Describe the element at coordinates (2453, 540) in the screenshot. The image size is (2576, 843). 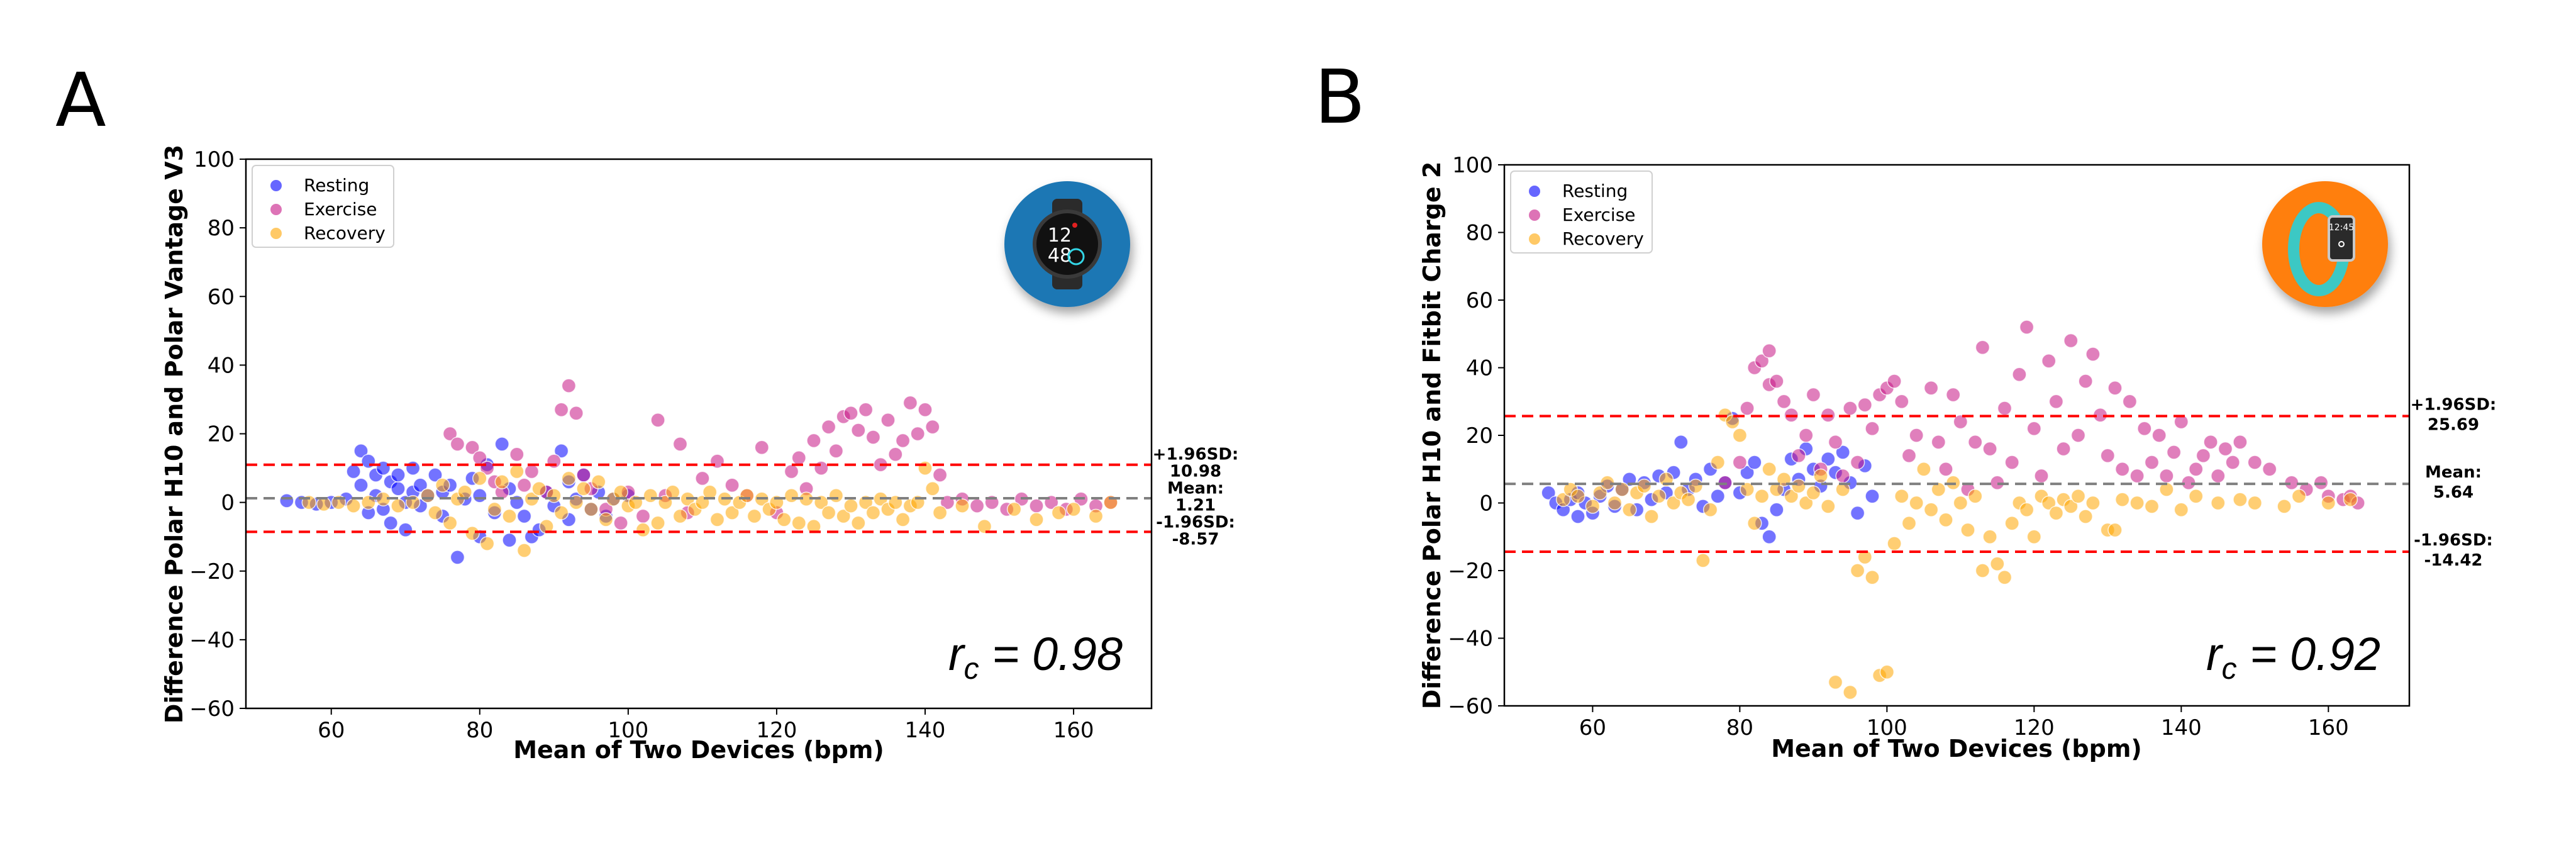
I see `lower-loa-title: -1.96SD:` at that location.